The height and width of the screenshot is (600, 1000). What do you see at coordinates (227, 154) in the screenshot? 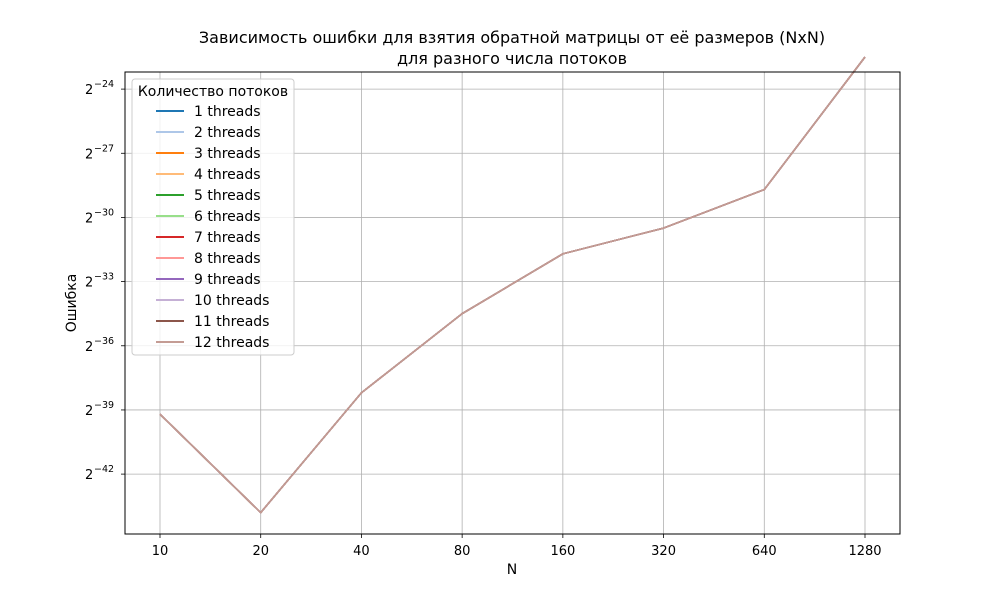
I see `legend-label: 3 threads` at bounding box center [227, 154].